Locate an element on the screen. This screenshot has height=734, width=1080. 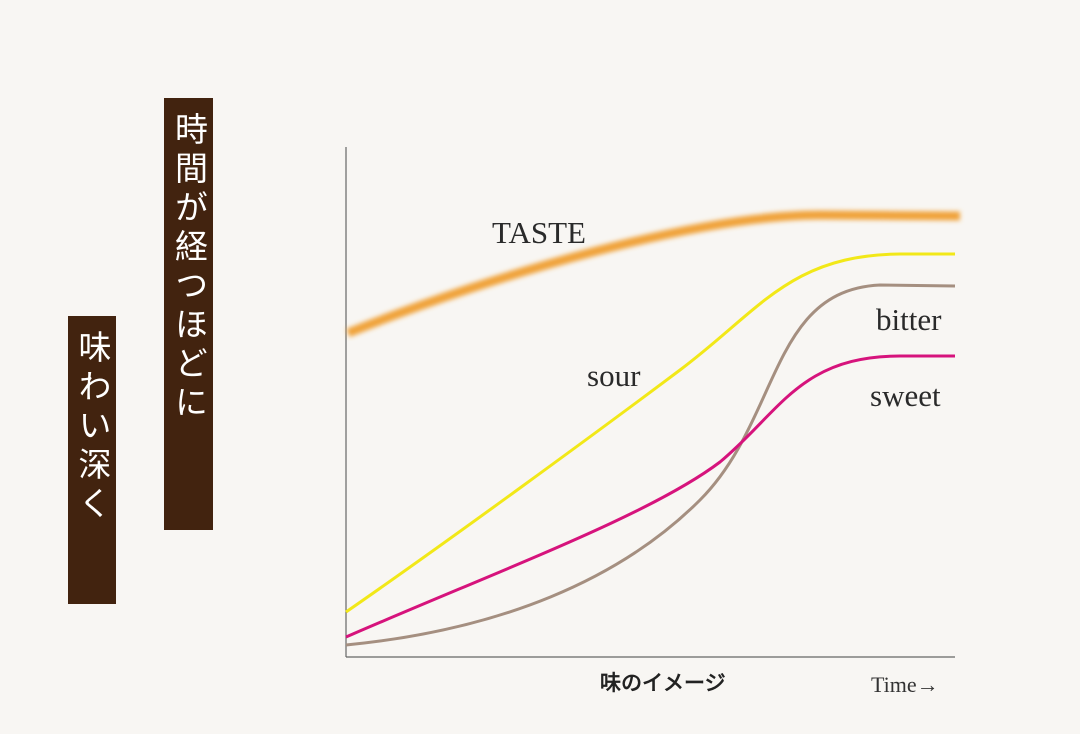
curve-label: TASTE is located at coordinates (539, 232).